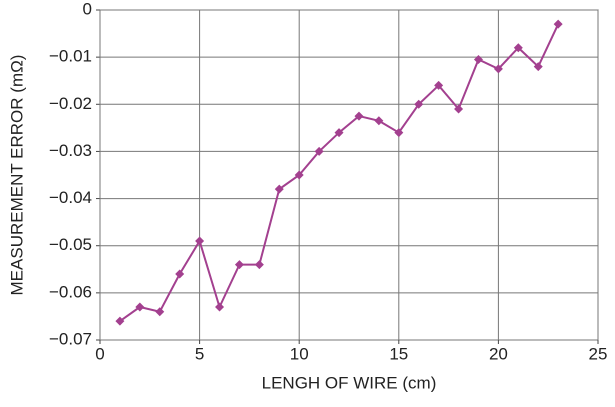 Image resolution: width=615 pixels, height=407 pixels. What do you see at coordinates (398, 353) in the screenshot?
I see `x-tick-label: 15` at bounding box center [398, 353].